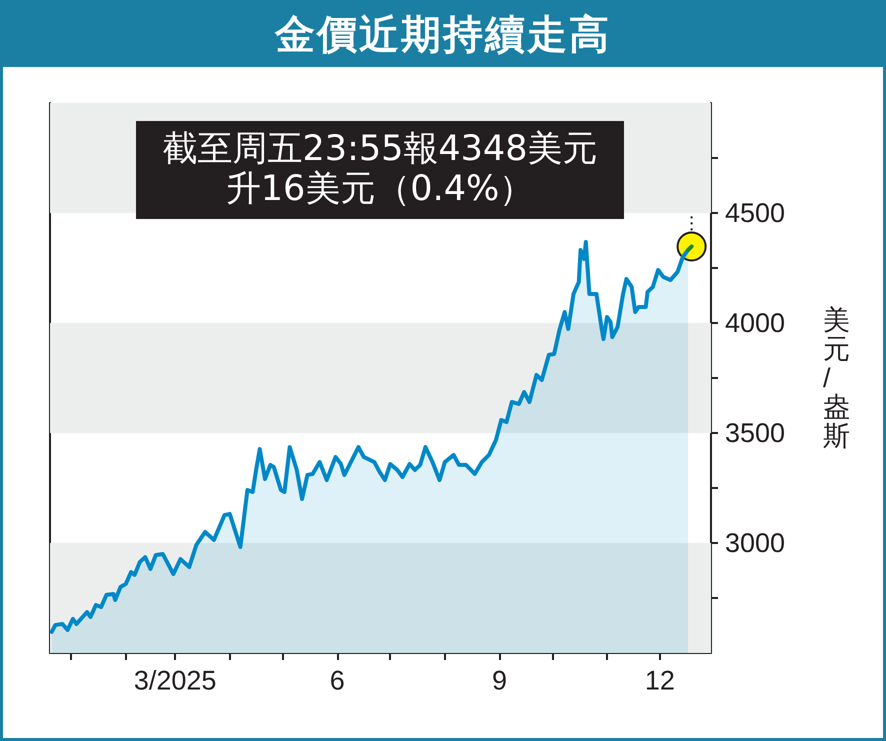 The height and width of the screenshot is (741, 886). Describe the element at coordinates (659, 681) in the screenshot. I see `x-tick-label: 12` at that location.